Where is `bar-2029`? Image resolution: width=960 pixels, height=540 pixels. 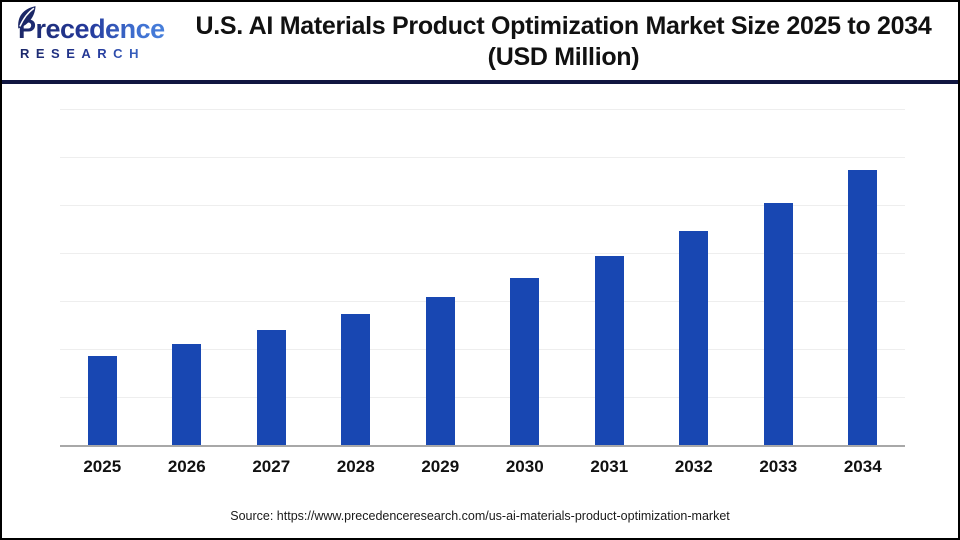 bar-2029 is located at coordinates (440, 371).